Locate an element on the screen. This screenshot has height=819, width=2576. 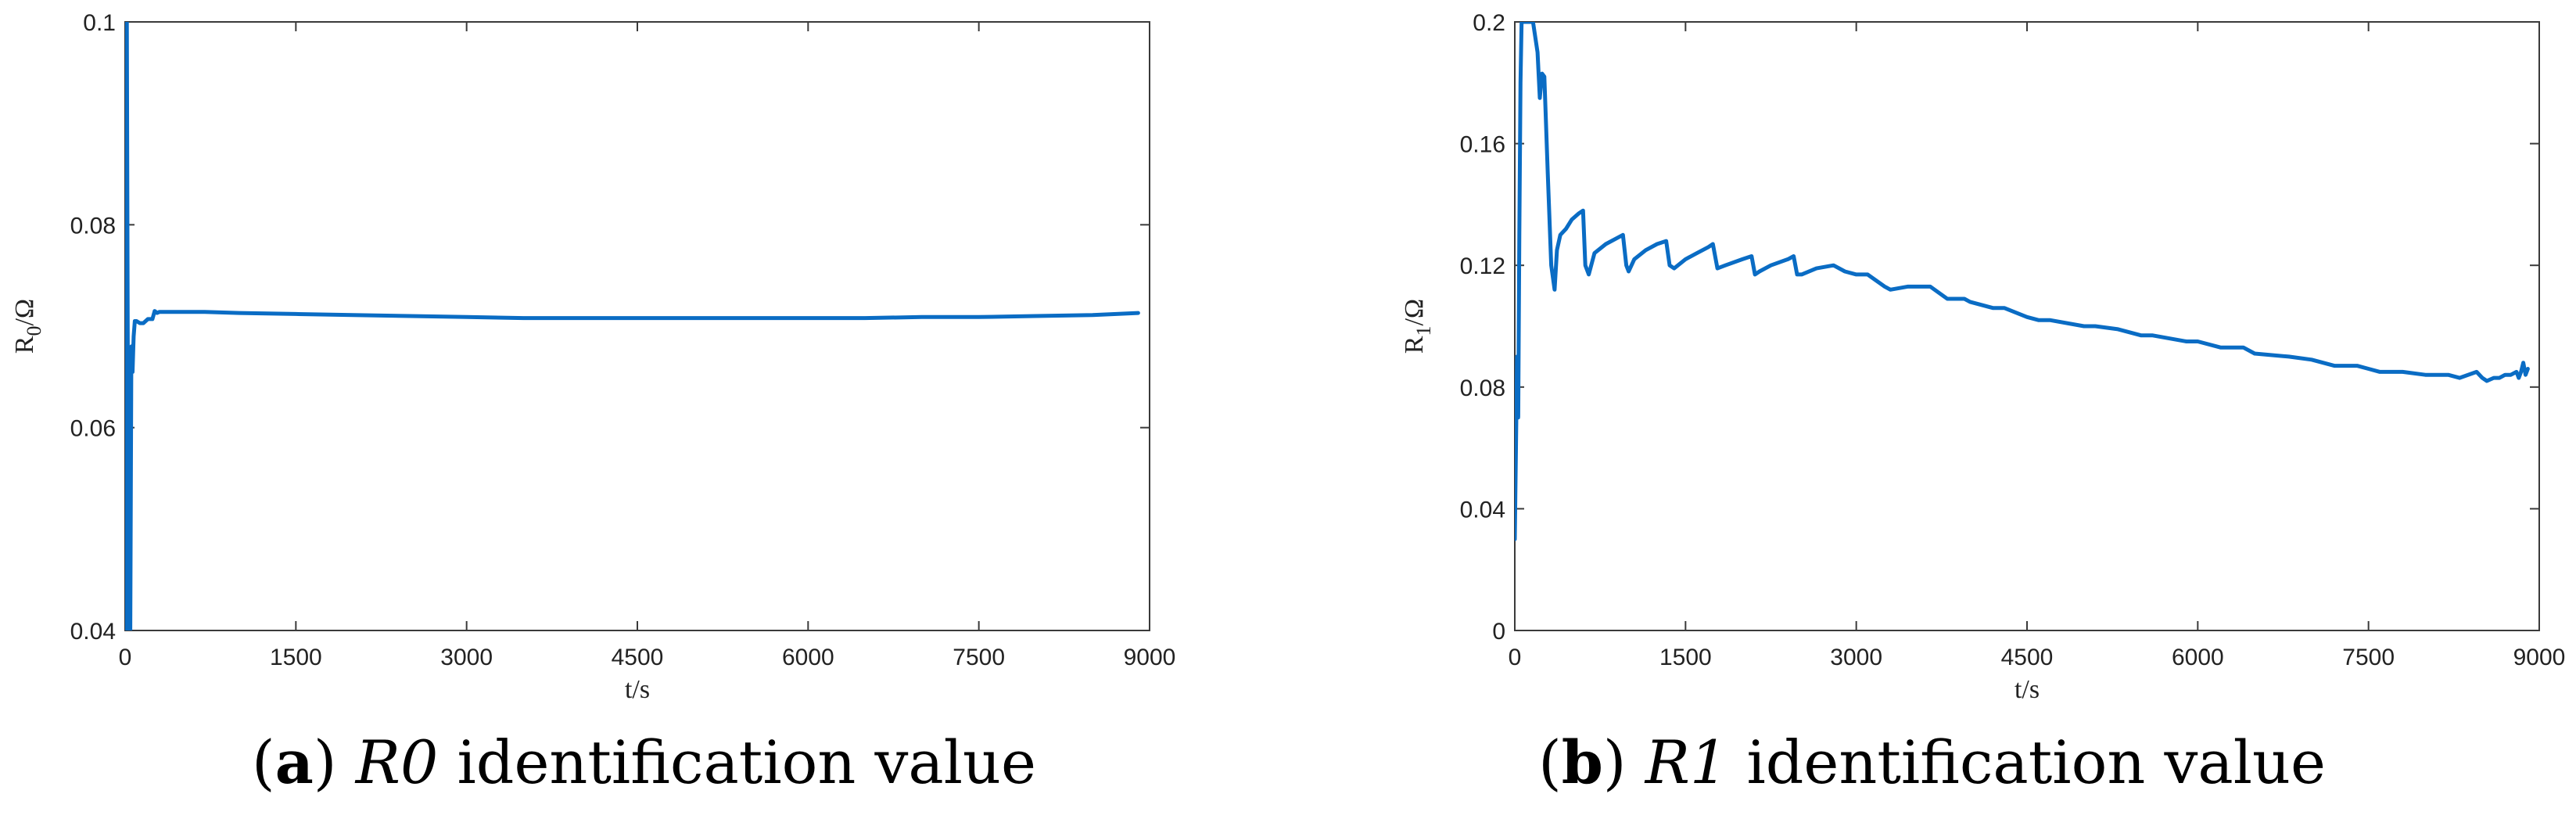
y-axis-label: R0/Ω is located at coordinates (27, 326).